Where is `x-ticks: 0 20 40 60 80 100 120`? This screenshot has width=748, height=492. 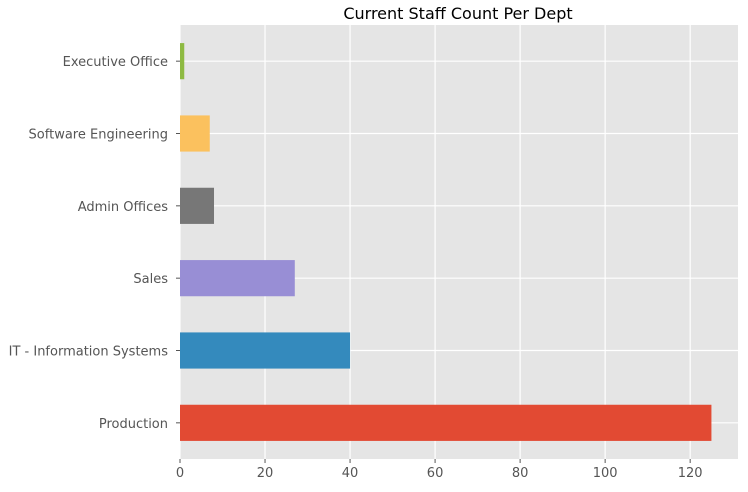
x-ticks: 0 20 40 60 80 100 120 is located at coordinates (439, 470).